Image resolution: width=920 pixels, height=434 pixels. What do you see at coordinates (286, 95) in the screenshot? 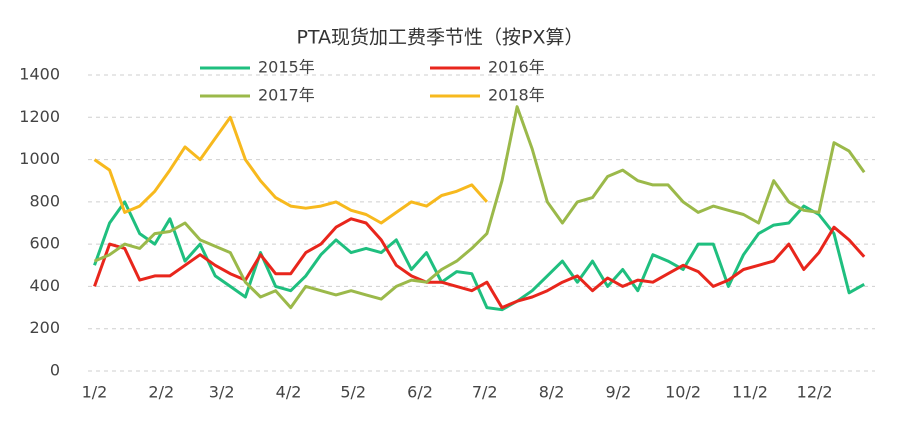
I see `legend-label: 2017年` at bounding box center [286, 95].